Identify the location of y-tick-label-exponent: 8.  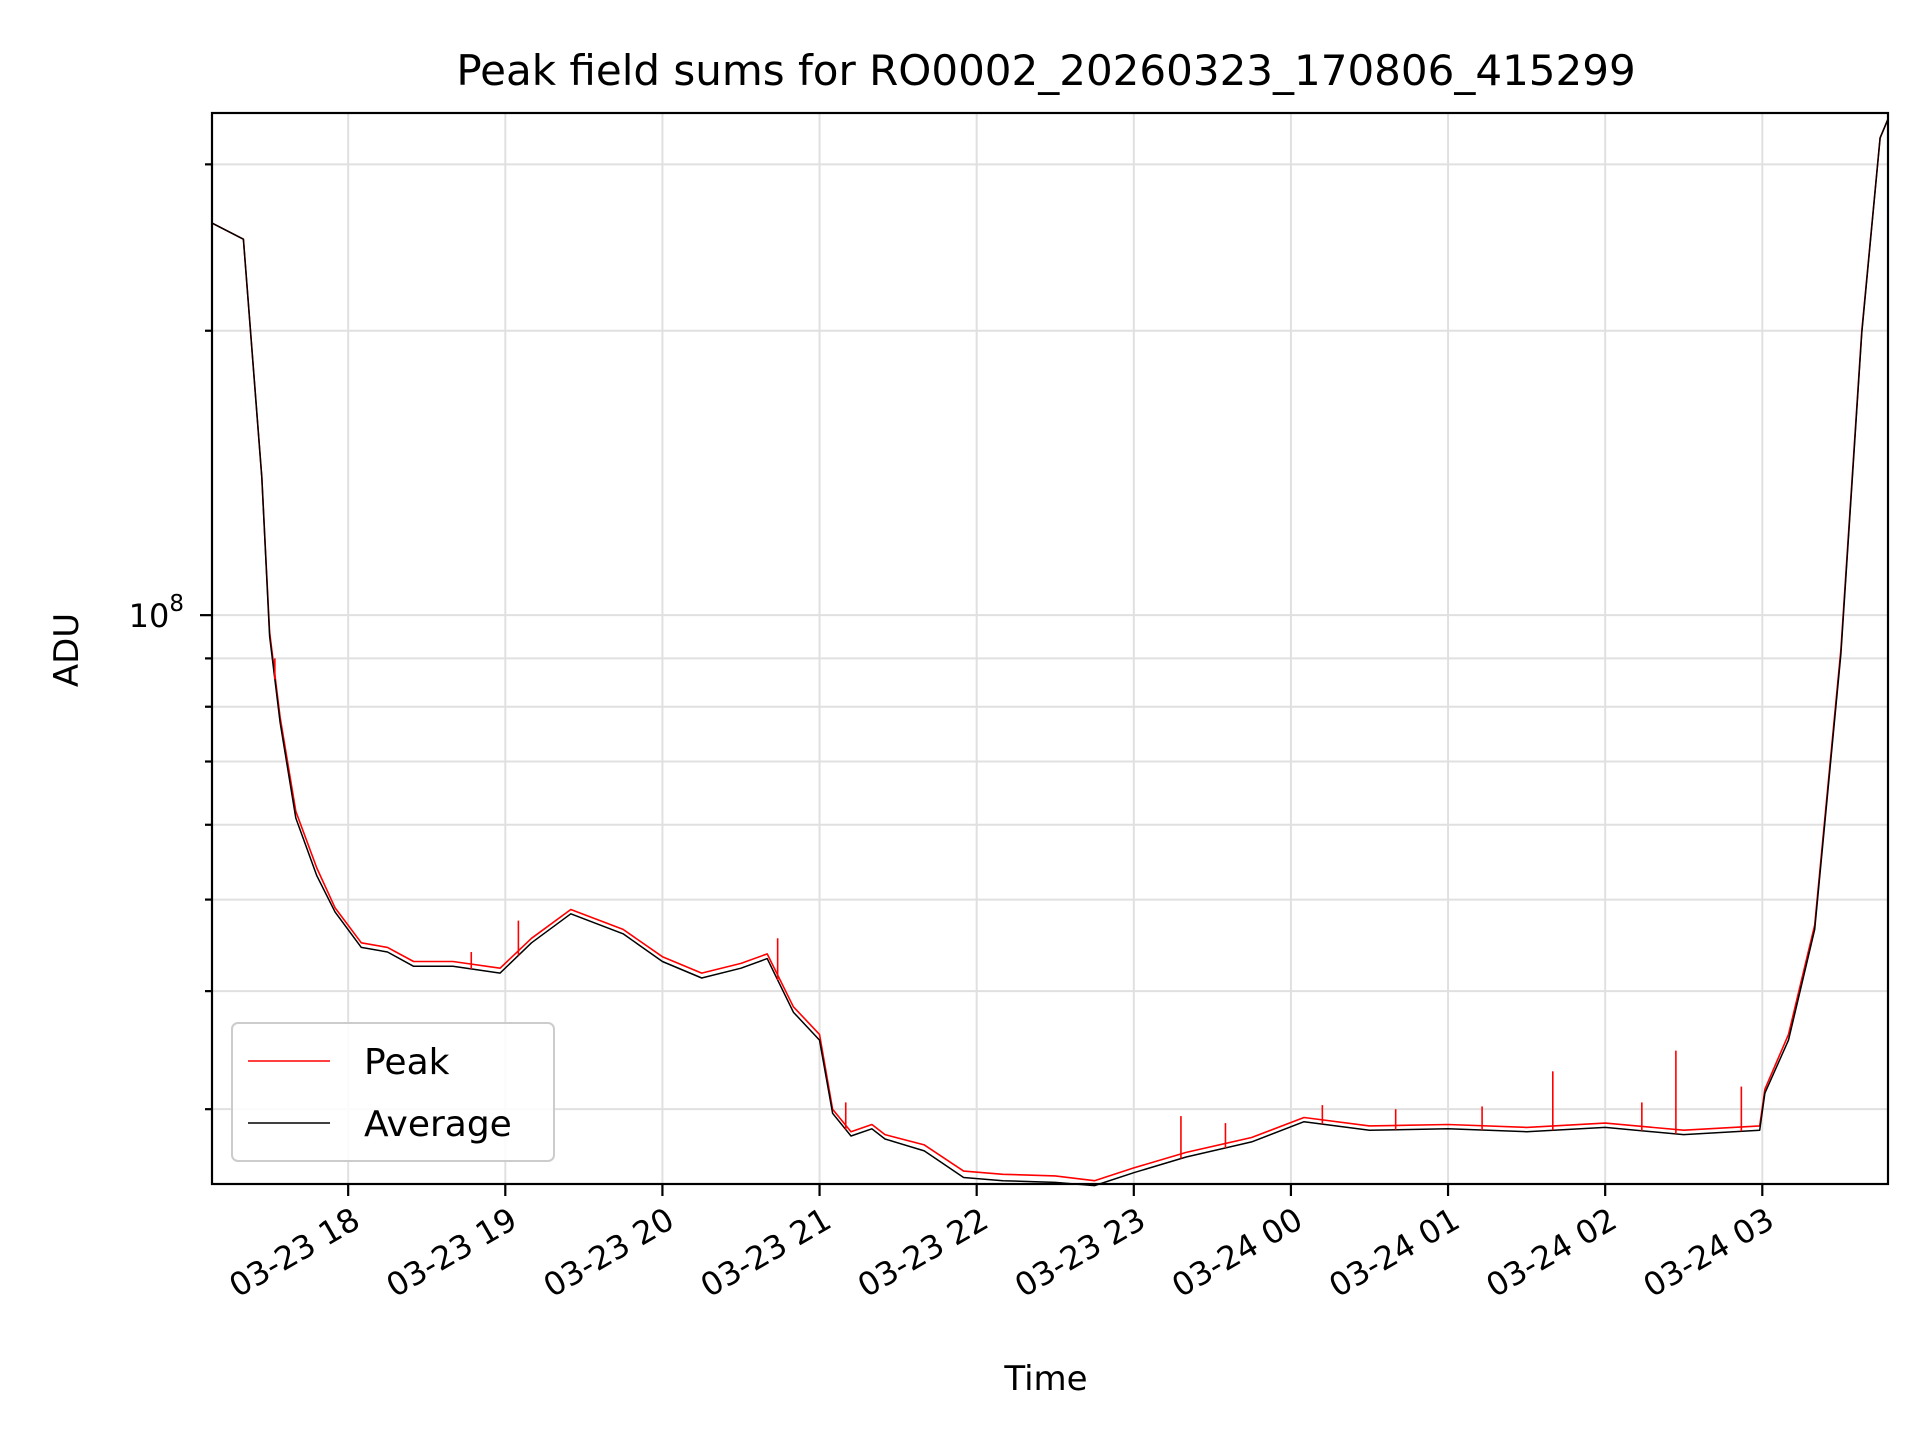
(176, 604).